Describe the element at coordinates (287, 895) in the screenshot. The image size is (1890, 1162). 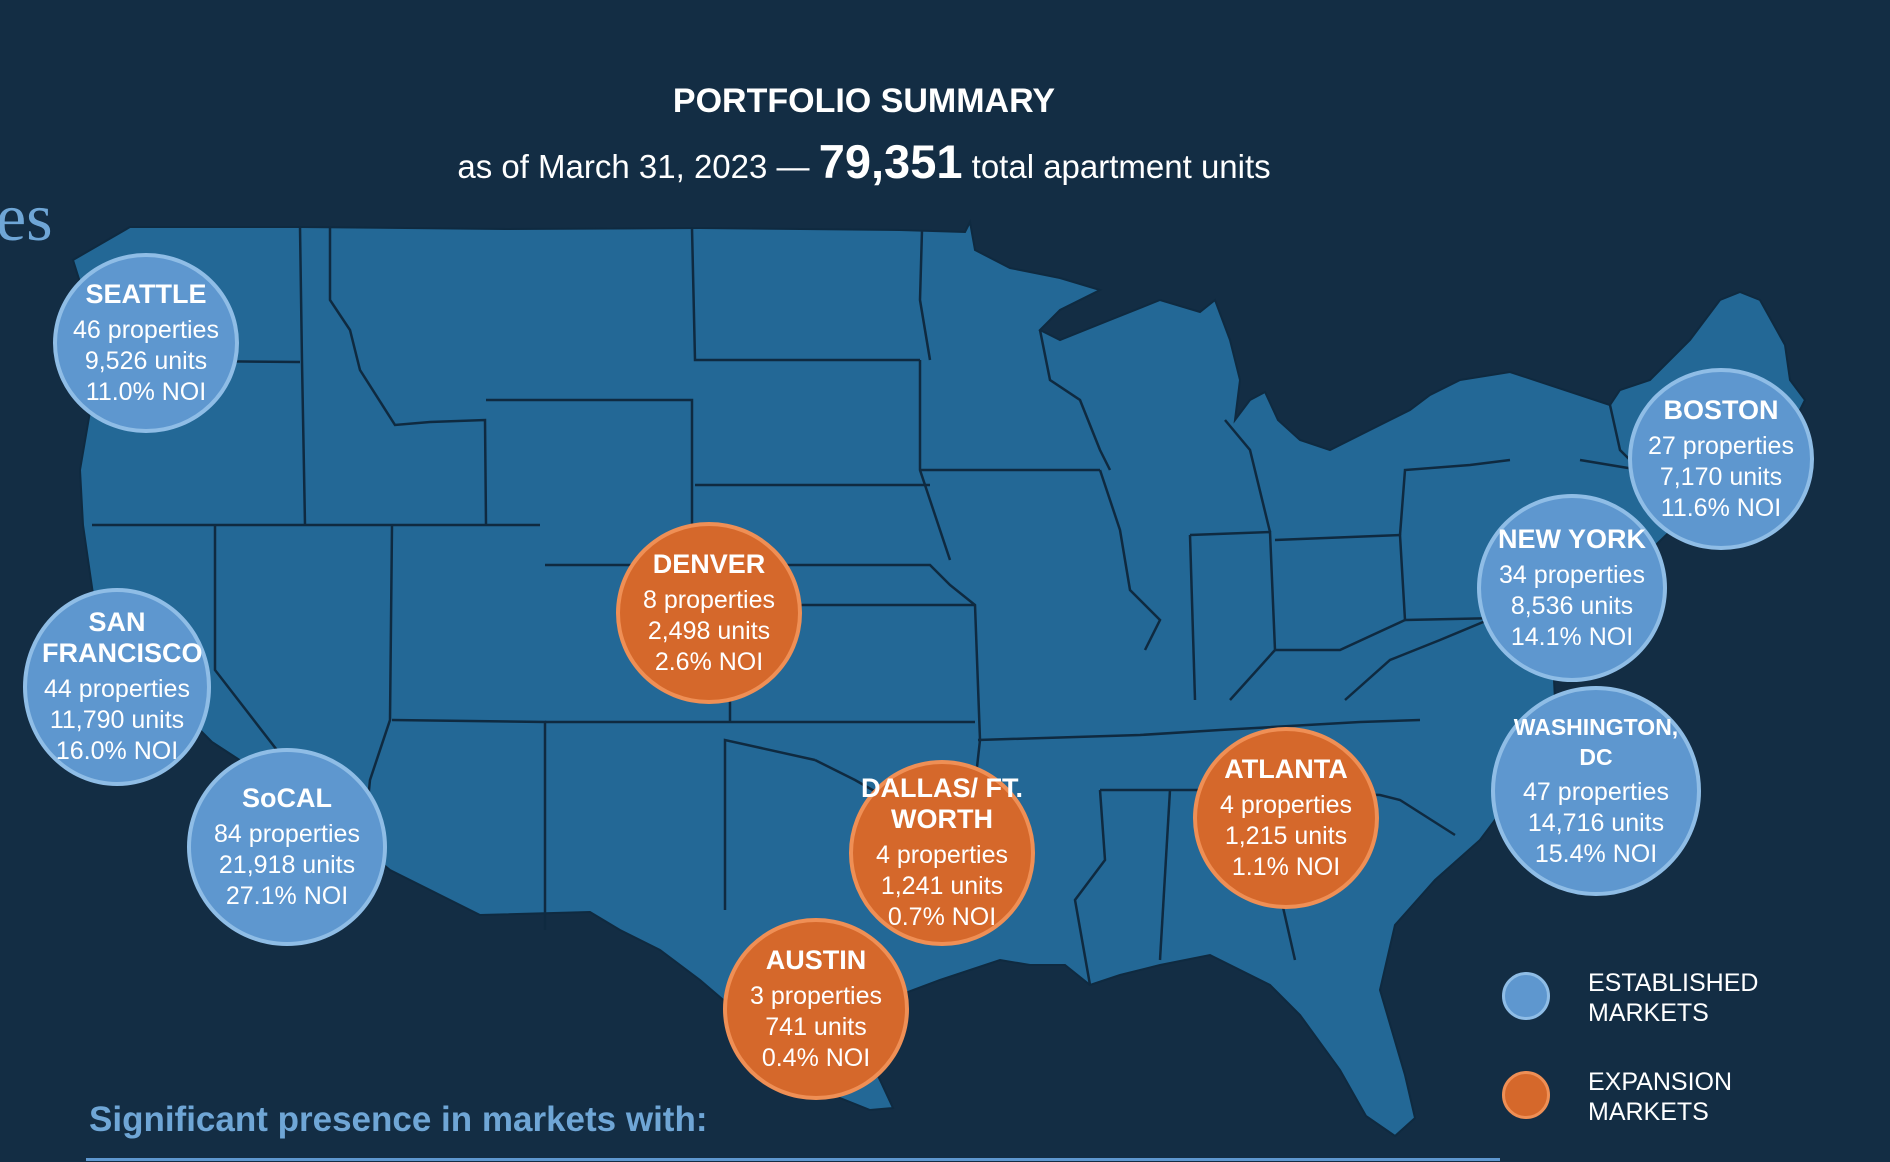
I see `market-noi: 27.1% NOI` at that location.